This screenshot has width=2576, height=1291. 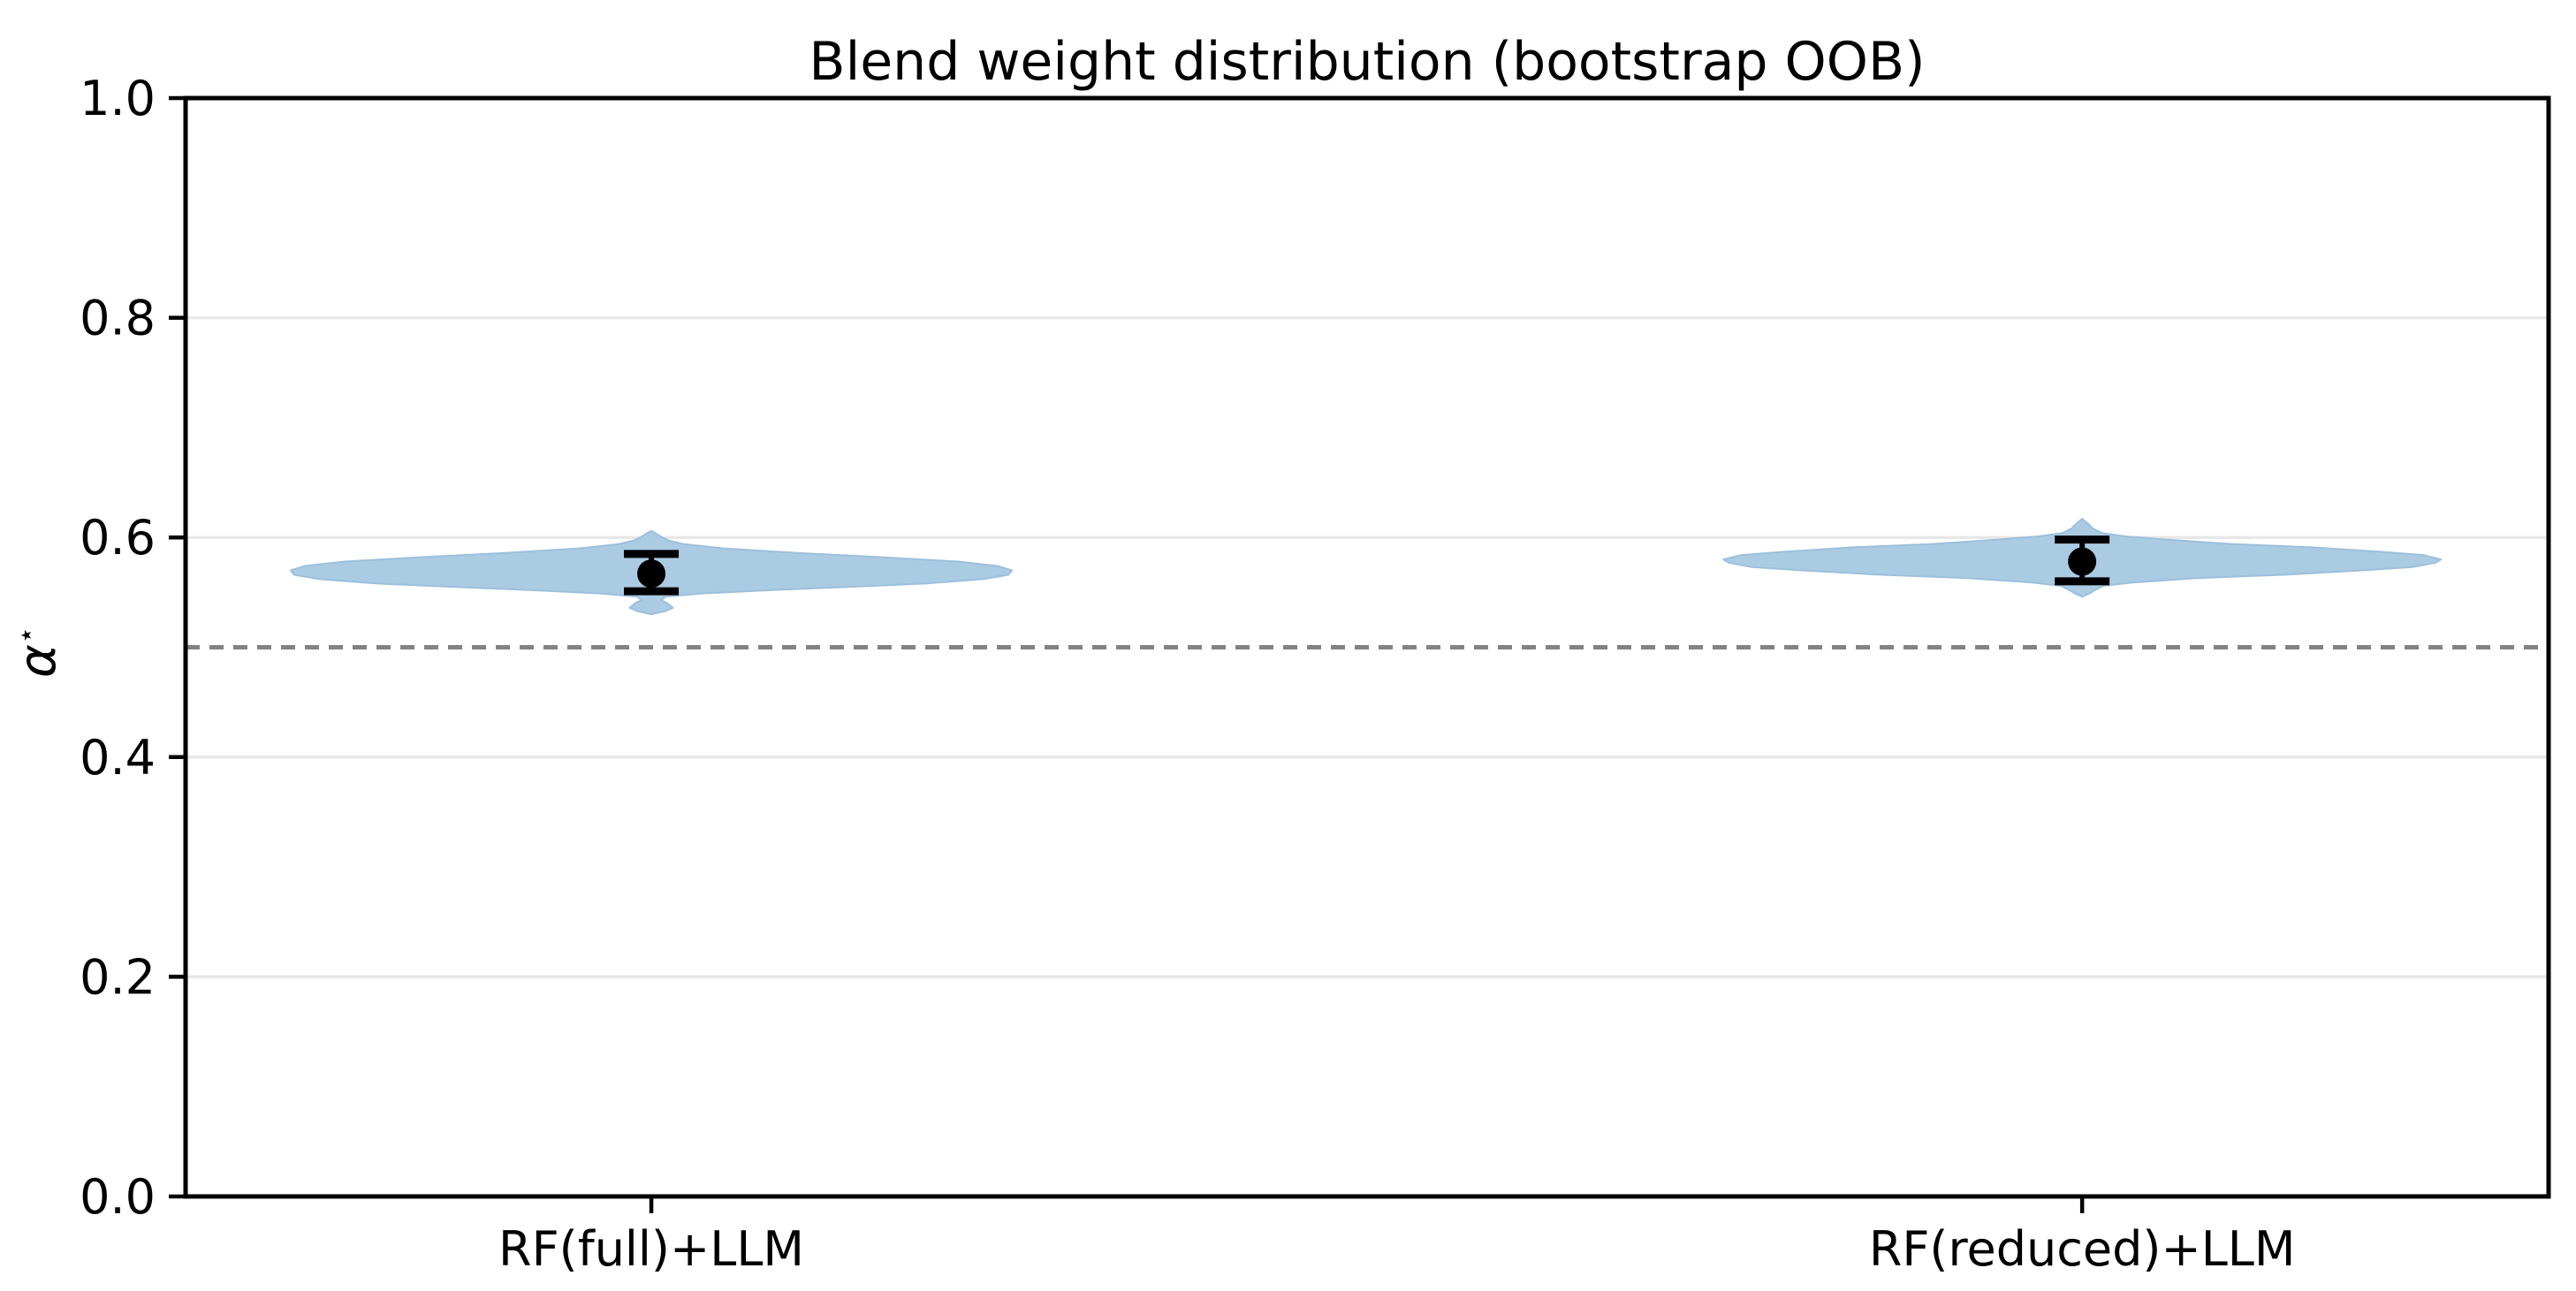 What do you see at coordinates (118, 758) in the screenshot?
I see `y-tick-label: 0.4` at bounding box center [118, 758].